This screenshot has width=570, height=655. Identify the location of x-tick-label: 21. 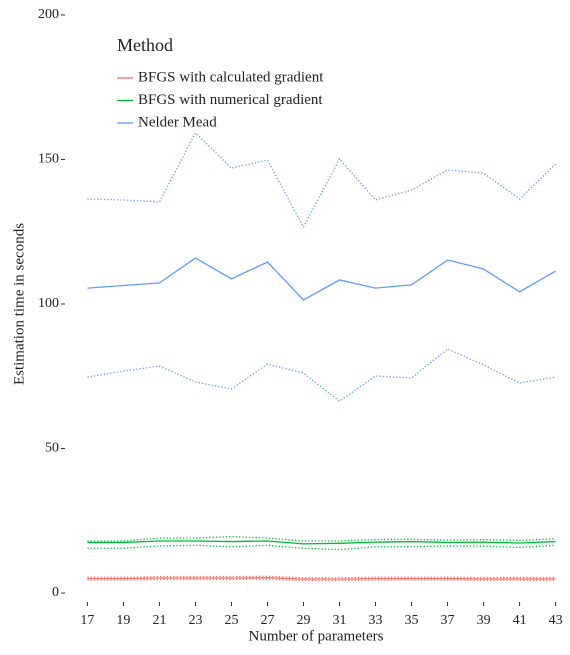
(159, 620).